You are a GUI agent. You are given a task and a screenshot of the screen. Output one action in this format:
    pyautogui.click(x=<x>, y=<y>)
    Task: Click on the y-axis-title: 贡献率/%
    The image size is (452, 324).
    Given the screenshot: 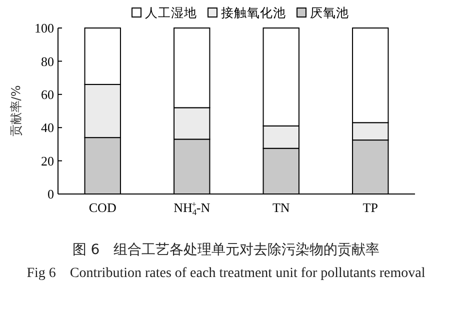 What is the action you would take?
    pyautogui.click(x=16, y=111)
    